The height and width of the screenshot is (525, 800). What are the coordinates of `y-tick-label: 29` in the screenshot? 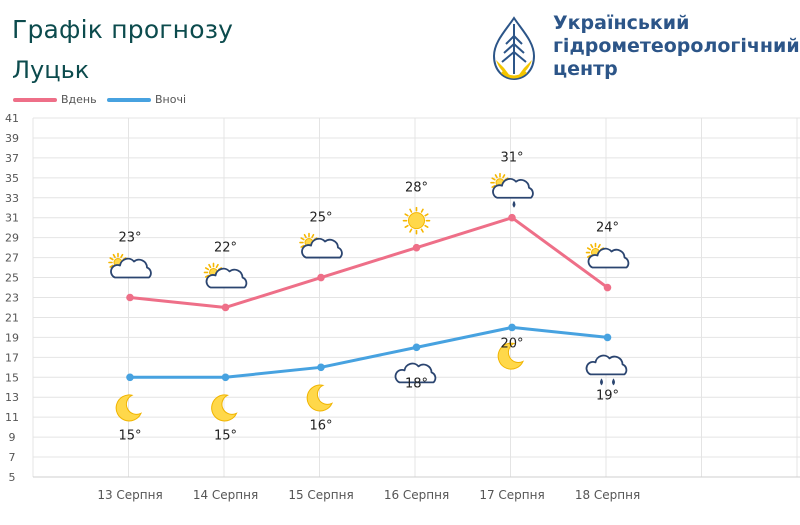 It's located at (12, 238).